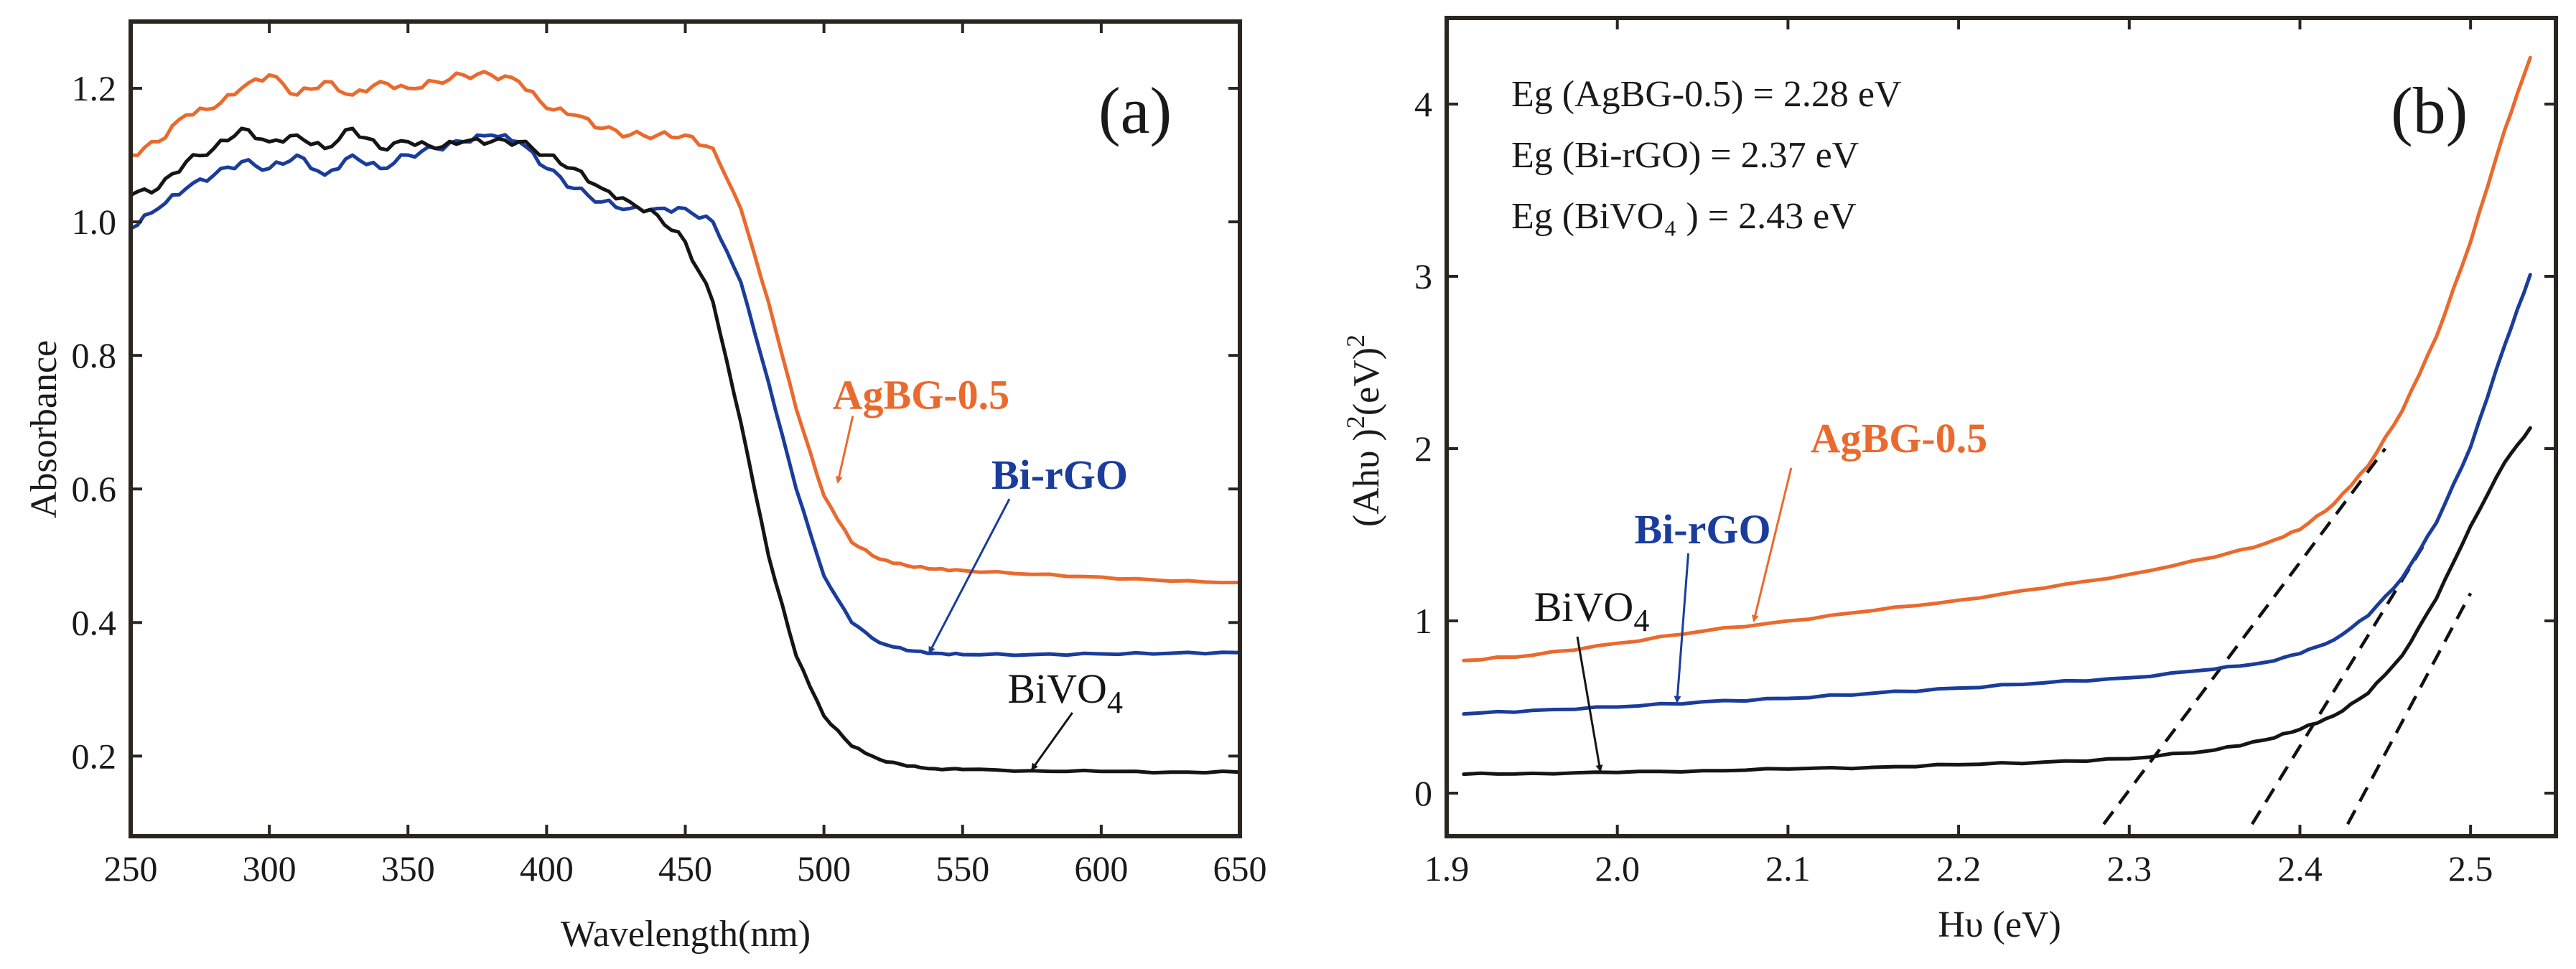 The image size is (2576, 969). Describe the element at coordinates (1682, 628) in the screenshot. I see `panel-b-arrow-birgo` at that location.